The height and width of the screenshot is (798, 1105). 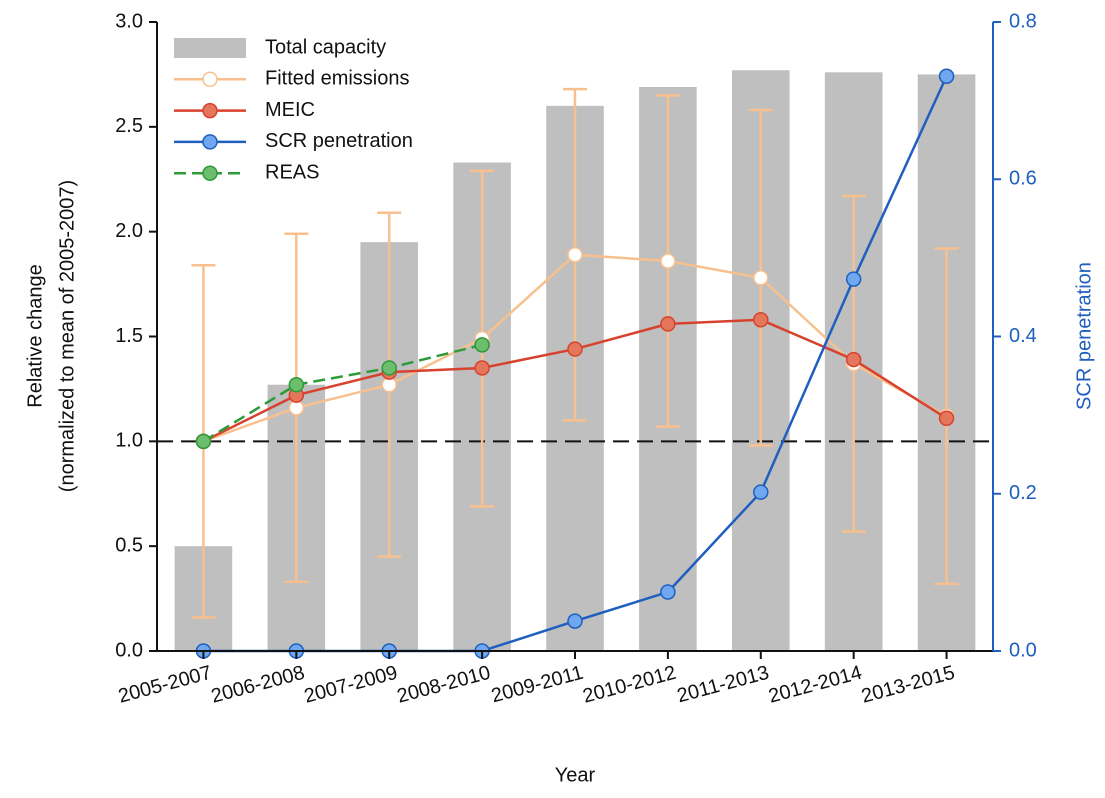 What do you see at coordinates (292, 172) in the screenshot?
I see `legend-label: REAS` at bounding box center [292, 172].